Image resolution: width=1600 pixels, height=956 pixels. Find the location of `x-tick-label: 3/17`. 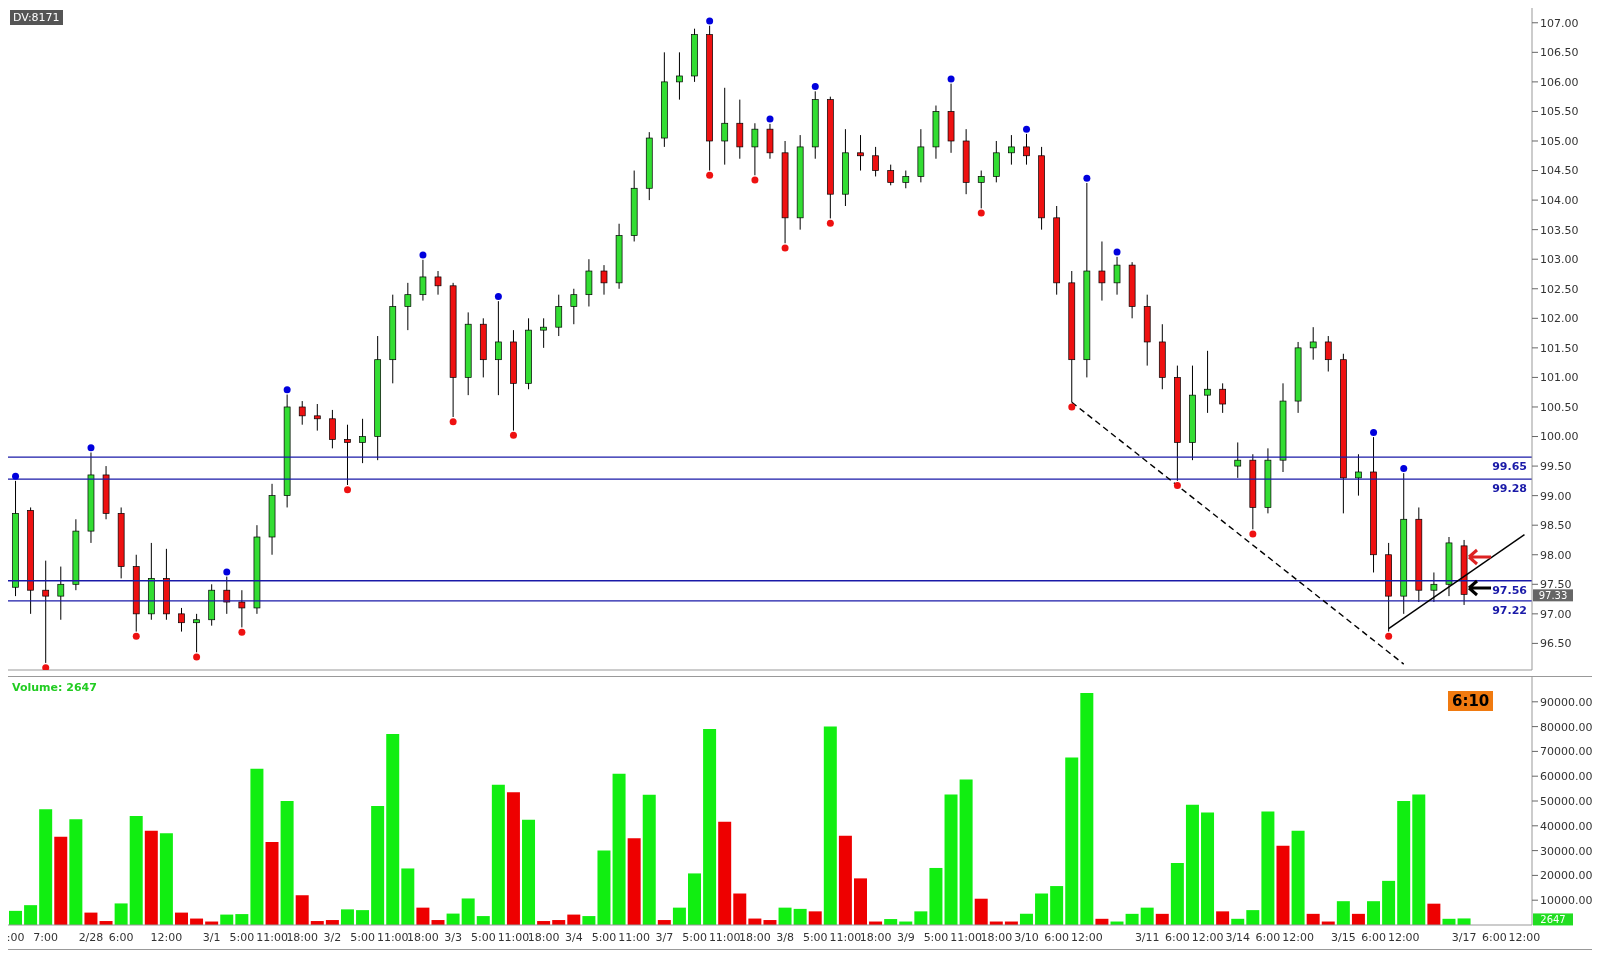

x-tick-label: 3/17 is located at coordinates (1464, 937).